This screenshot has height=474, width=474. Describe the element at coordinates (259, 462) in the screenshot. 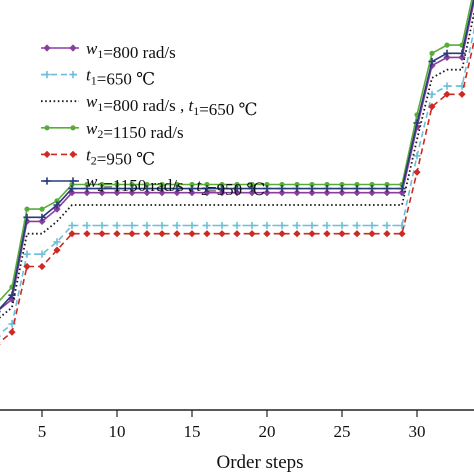

I see `x-axis-title: Order steps` at that location.